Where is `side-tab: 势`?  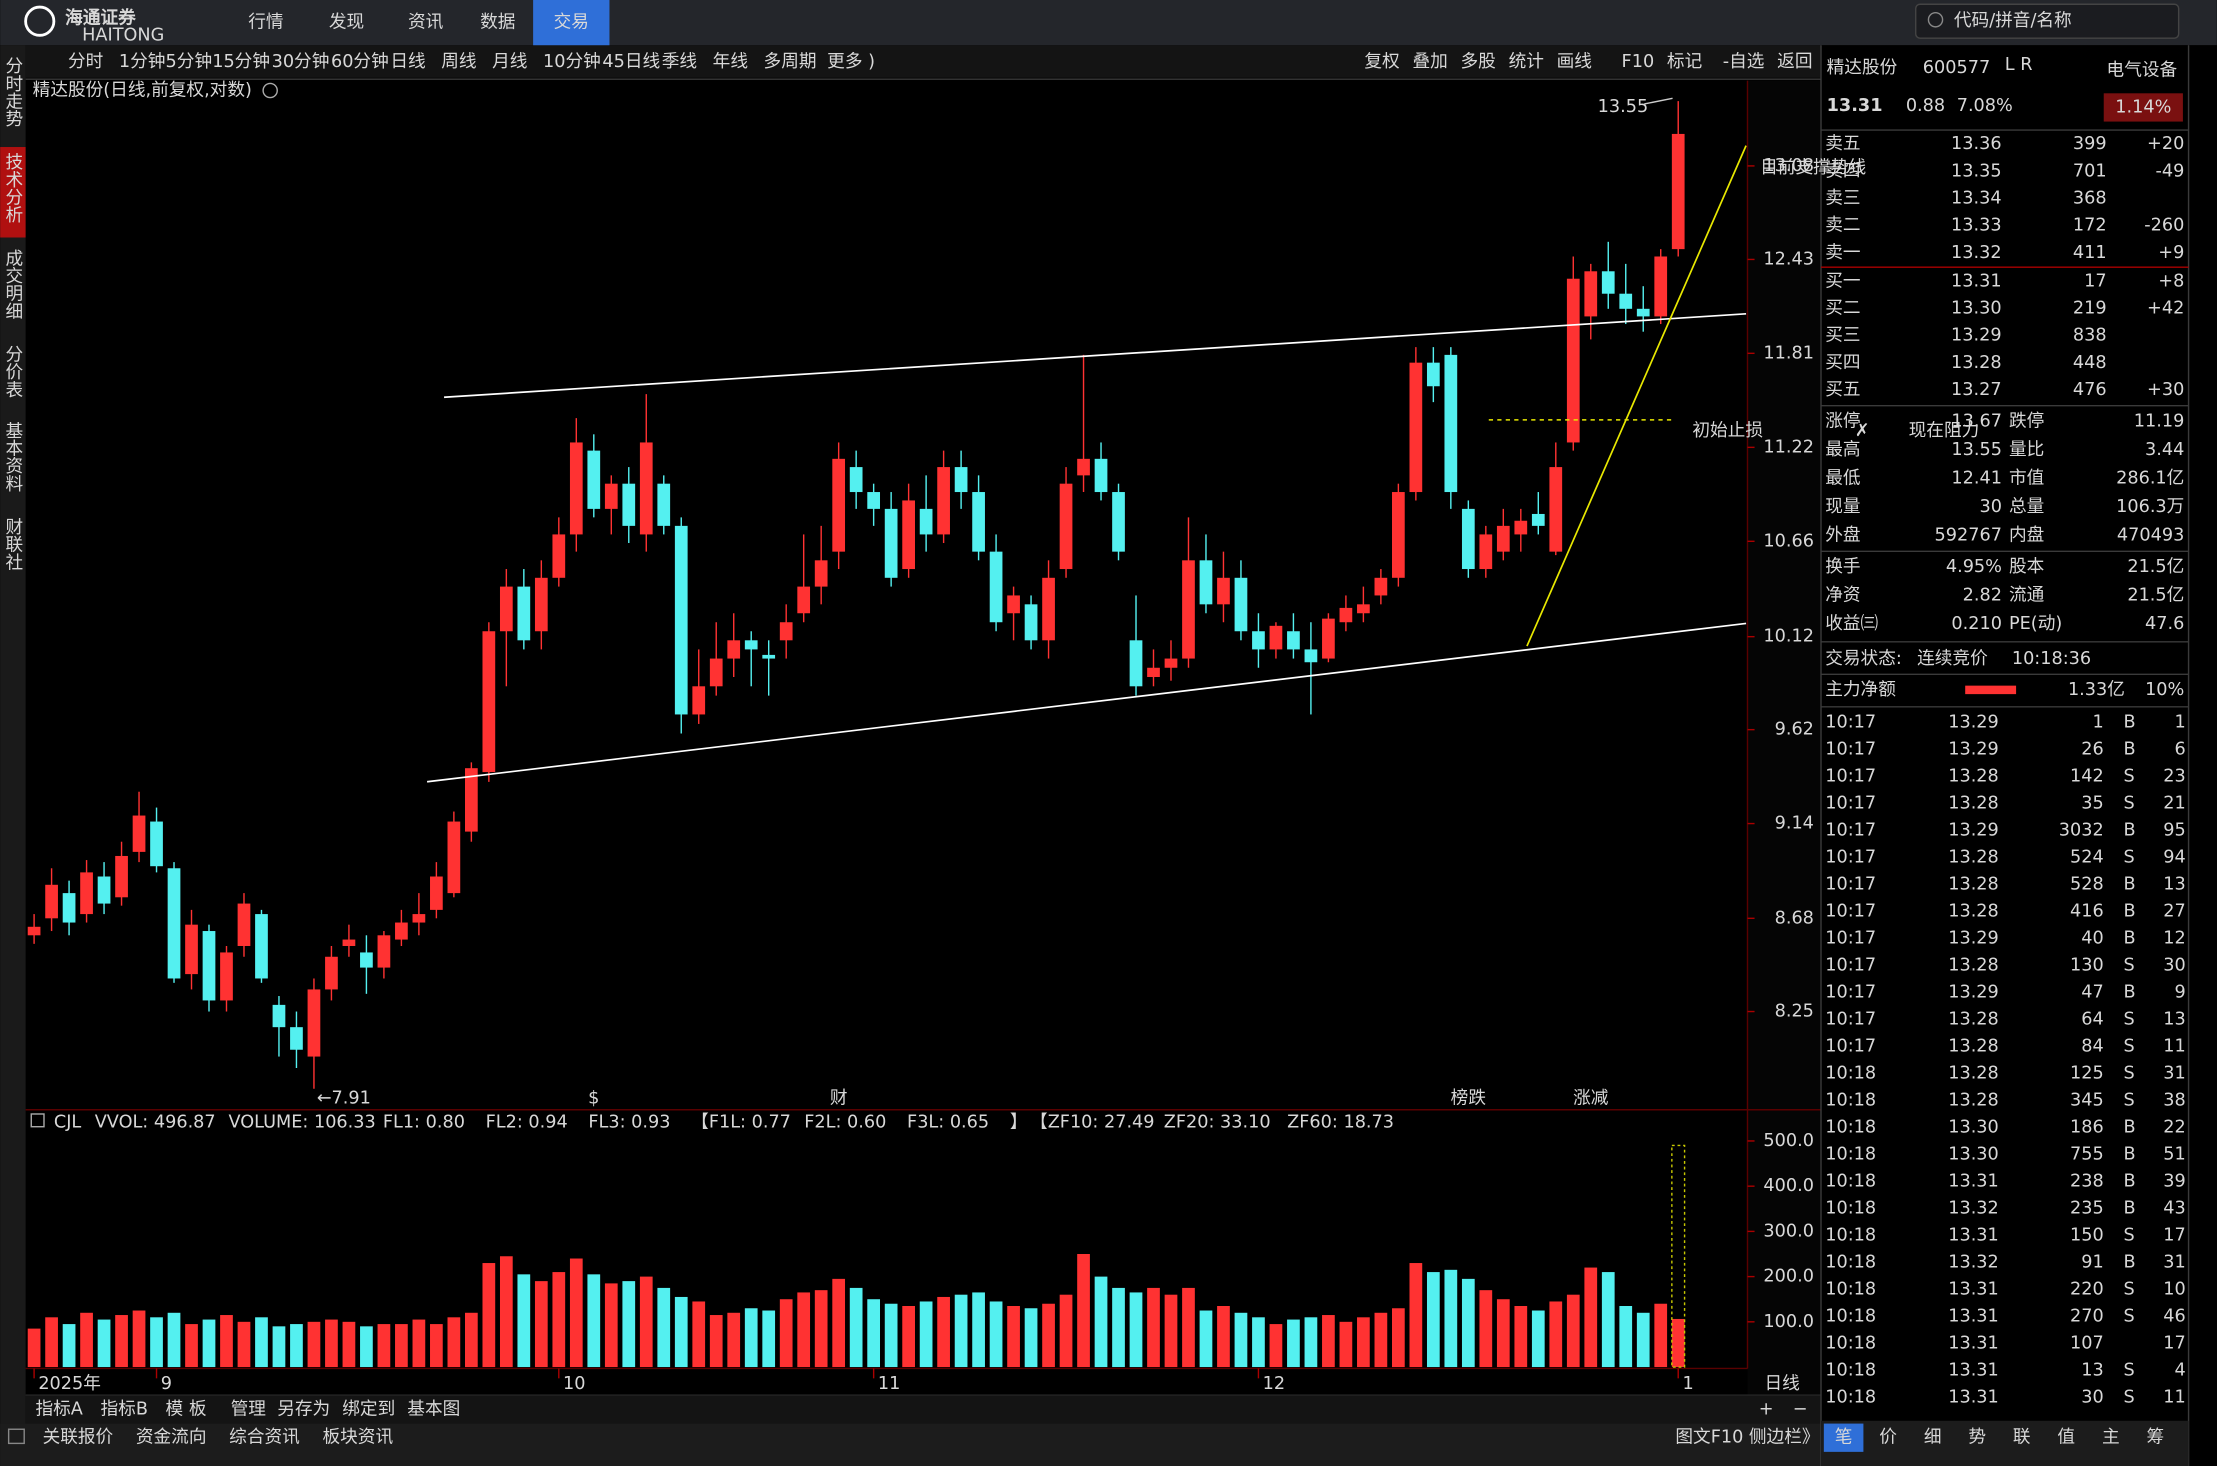 side-tab: 势 is located at coordinates (1977, 1437).